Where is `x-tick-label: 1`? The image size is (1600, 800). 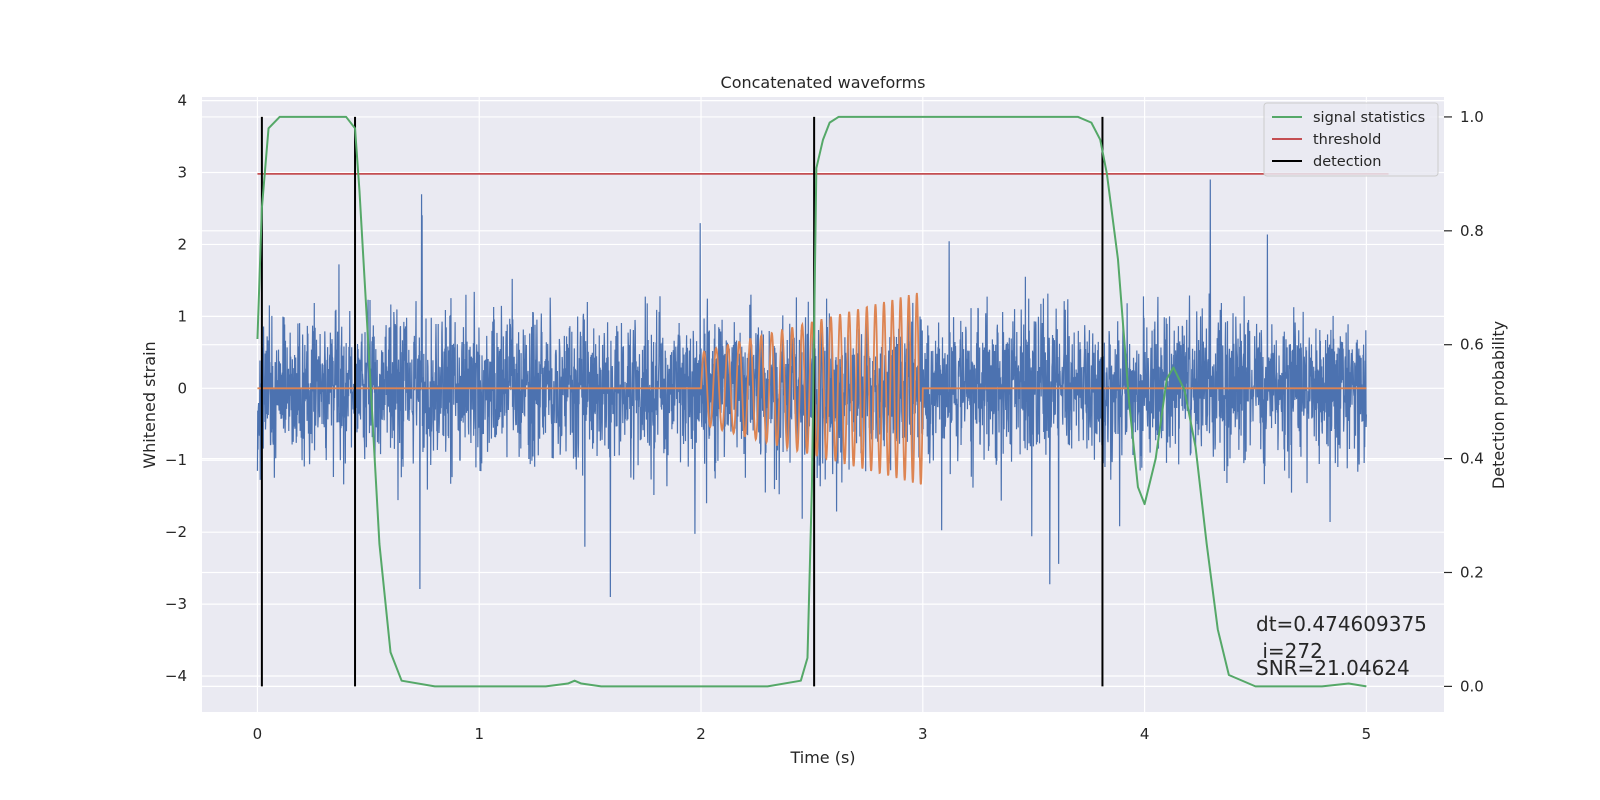
x-tick-label: 1 is located at coordinates (479, 734).